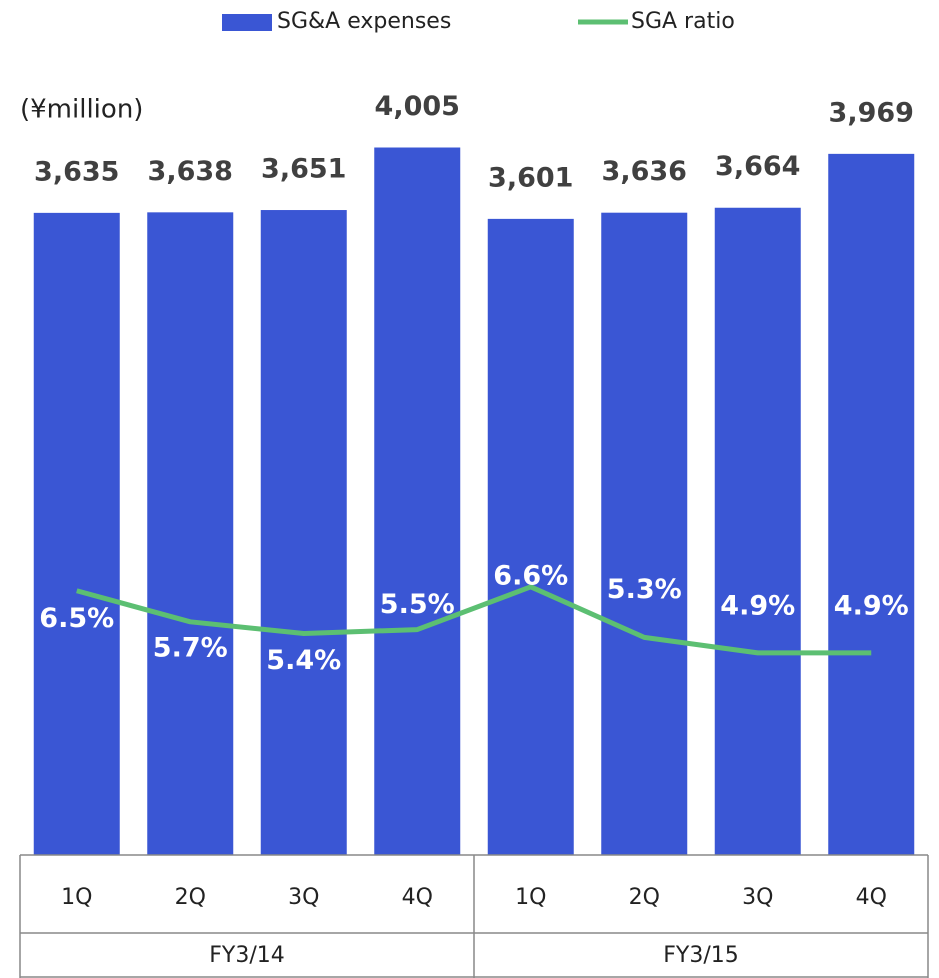 This screenshot has width=939, height=978. I want to click on bar-value-label: 3,635, so click(76, 171).